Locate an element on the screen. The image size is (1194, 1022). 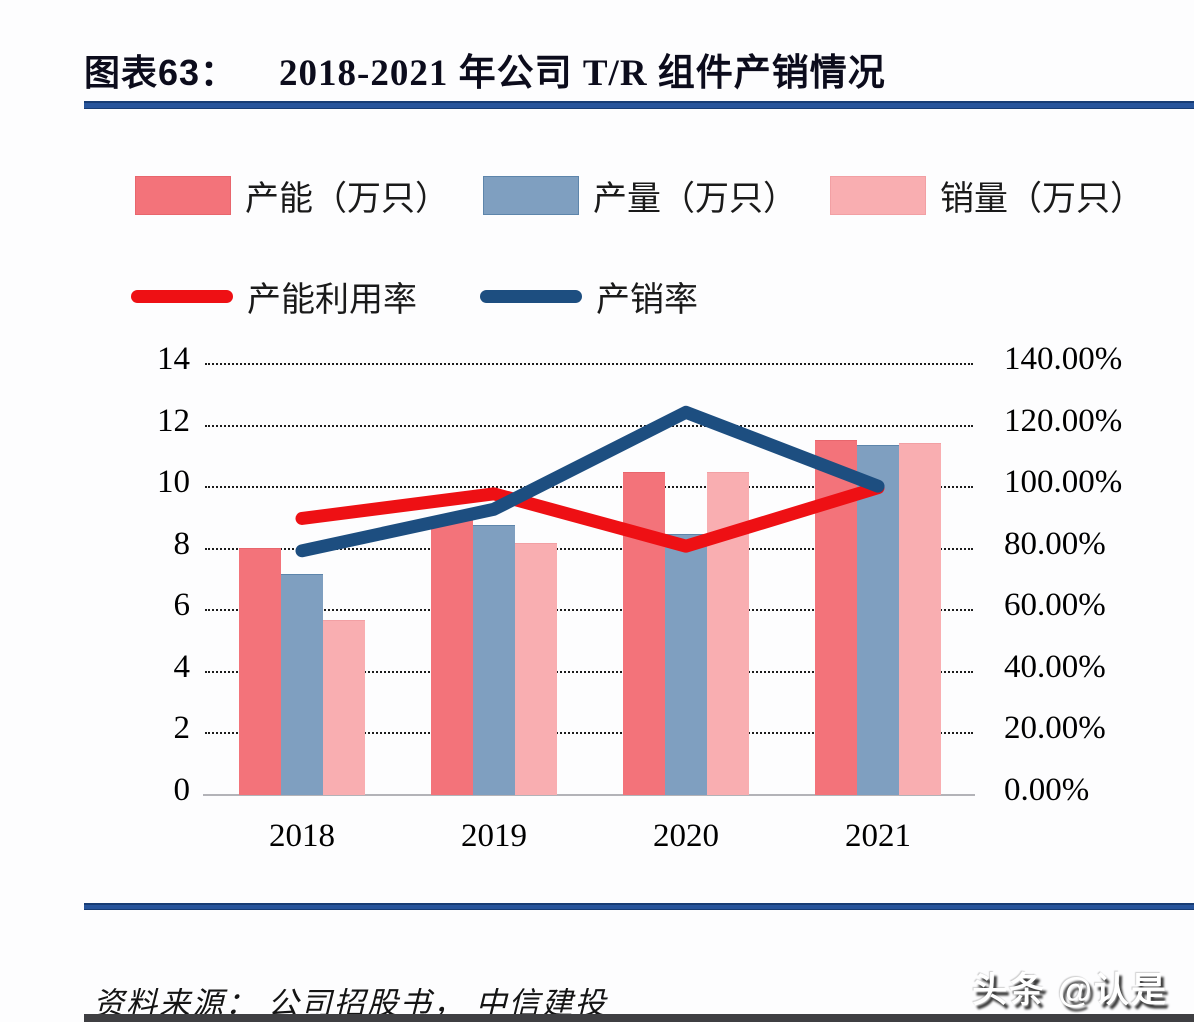
left-axis-tick: 4 is located at coordinates (182, 666).